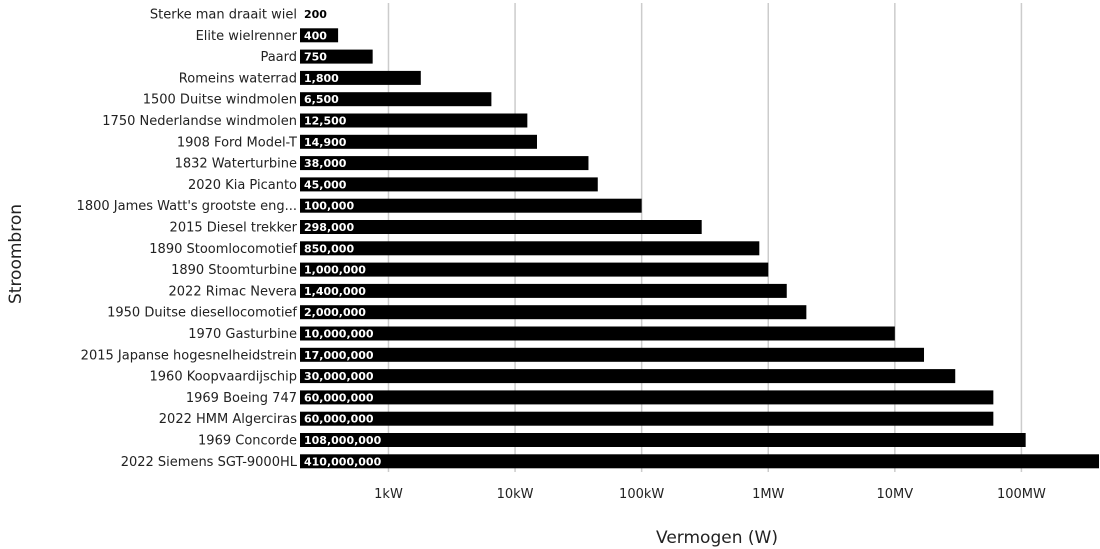  I want to click on value-label: 298,000, so click(329, 227).